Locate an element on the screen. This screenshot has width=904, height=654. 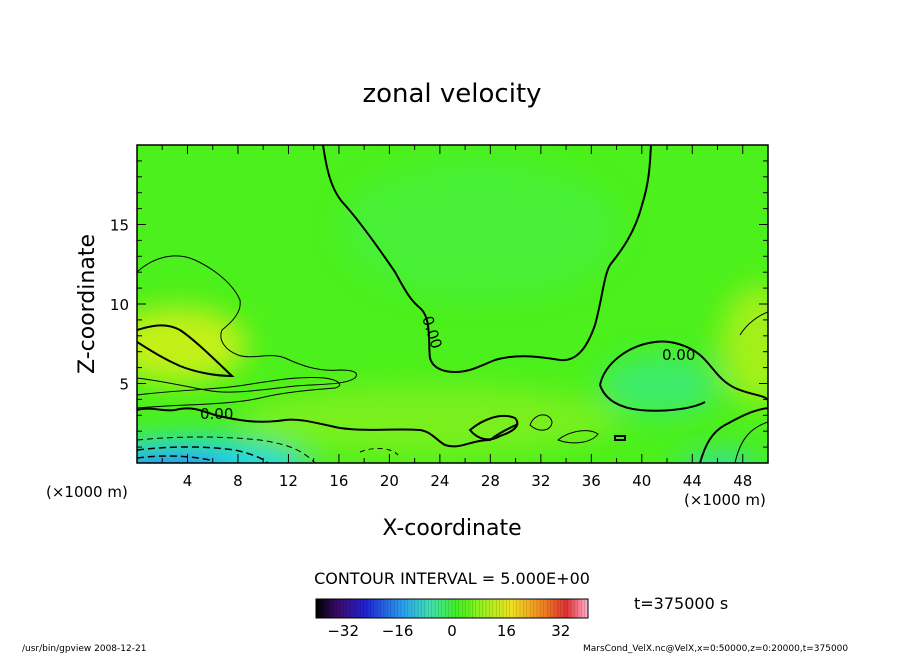
contour-interval: CONTOUR INTERVAL = 5.000E+00 is located at coordinates (452, 578).